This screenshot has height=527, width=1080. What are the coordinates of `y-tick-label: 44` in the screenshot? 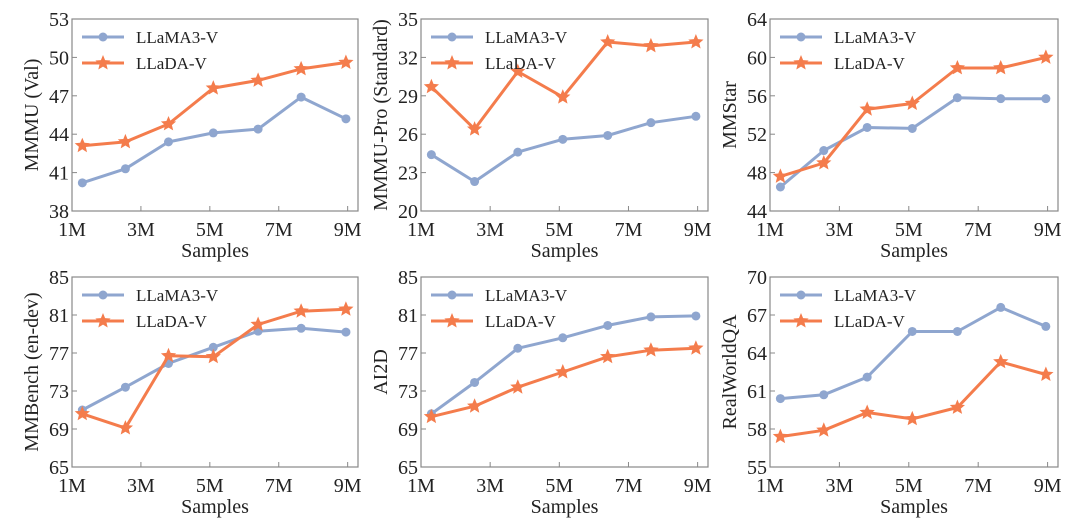 It's located at (59, 135).